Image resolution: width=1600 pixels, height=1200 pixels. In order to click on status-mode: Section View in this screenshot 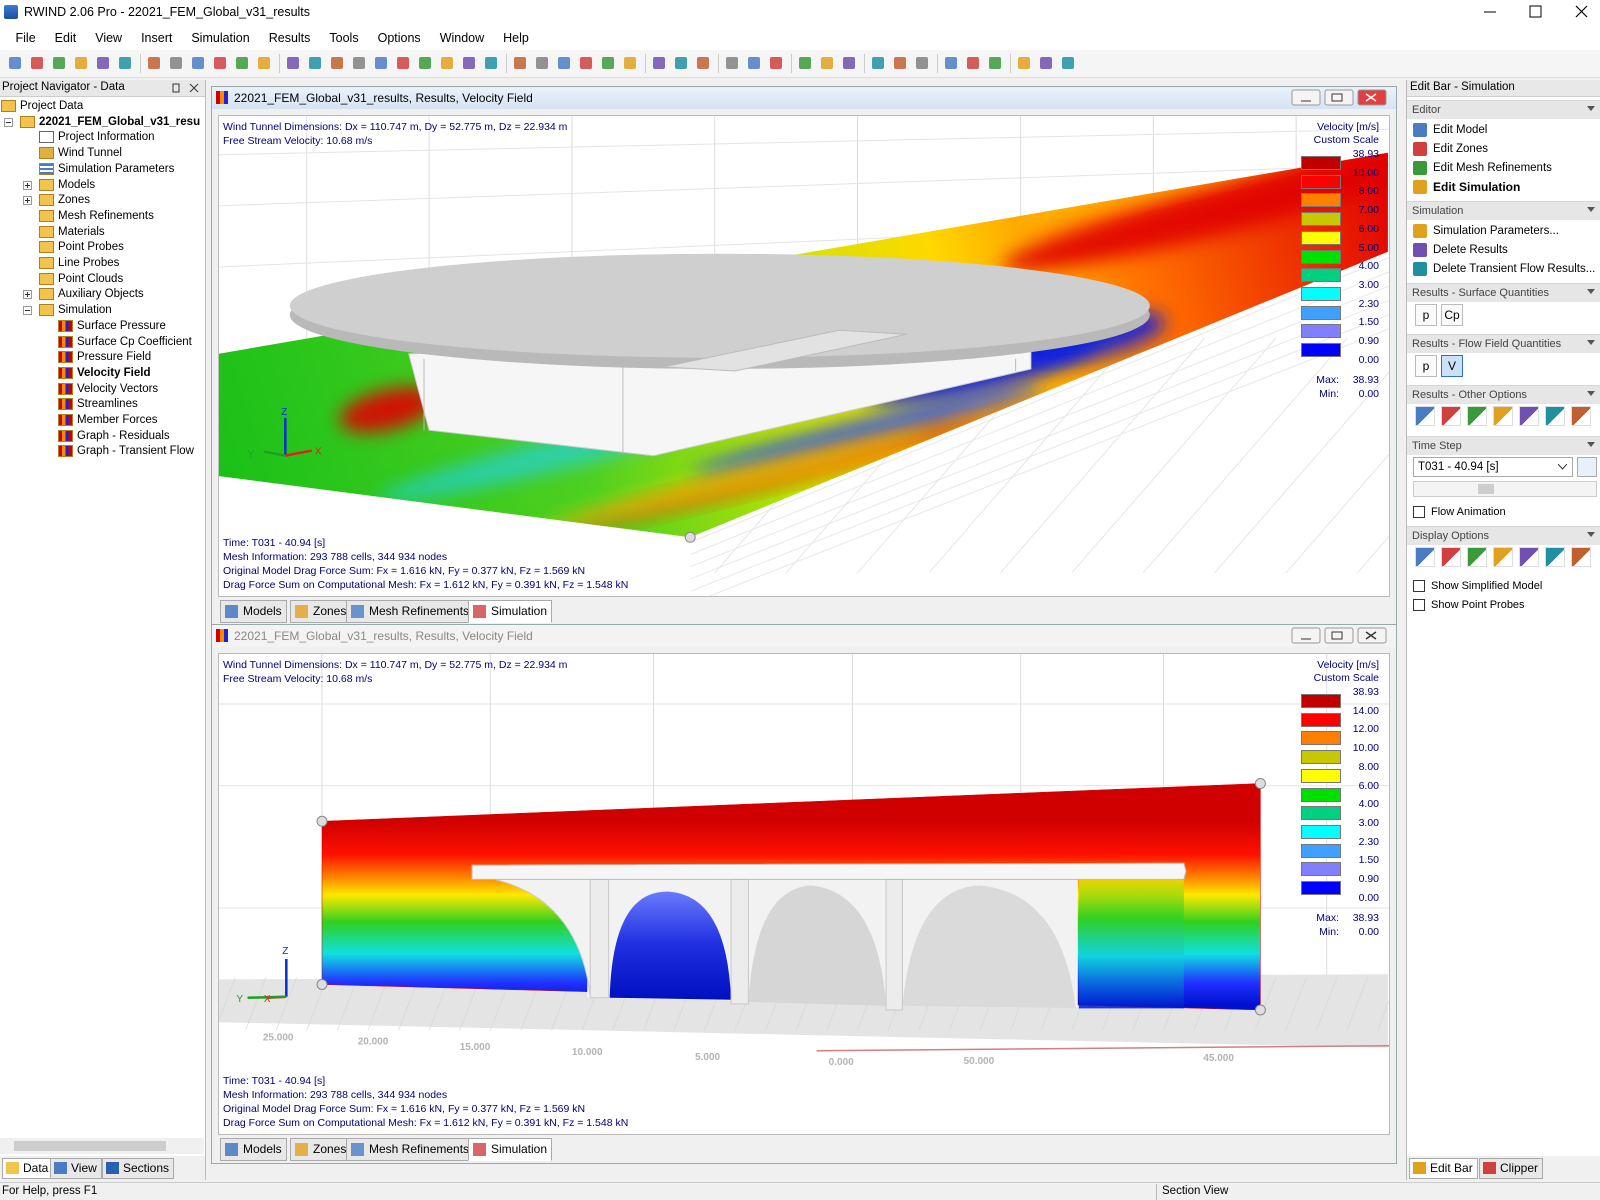, I will do `click(1195, 1191)`.